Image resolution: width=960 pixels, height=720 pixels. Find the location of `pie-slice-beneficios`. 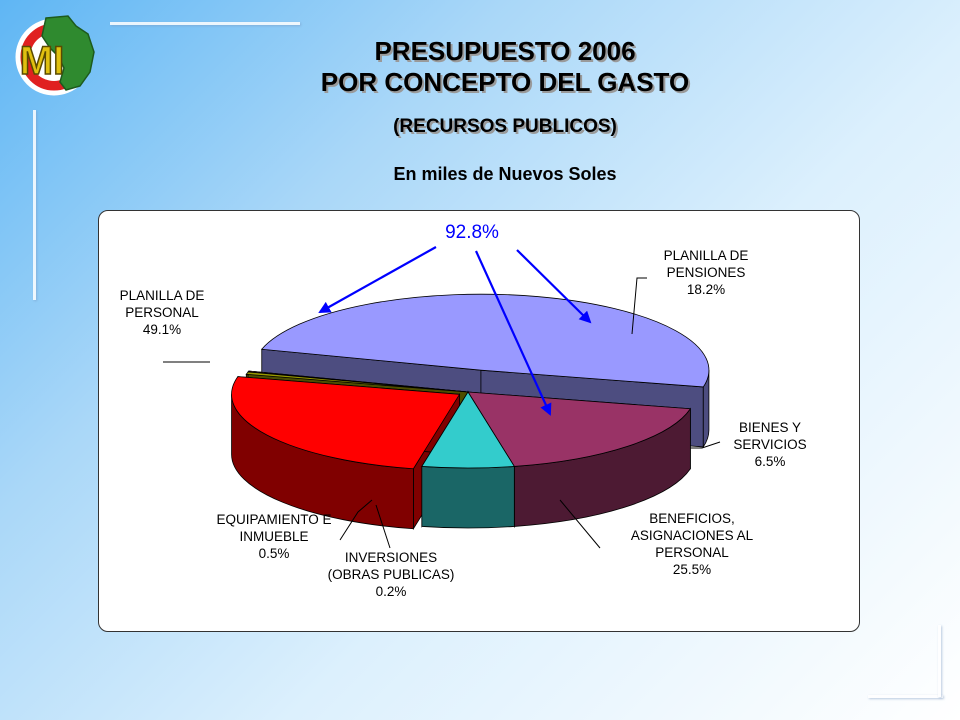

pie-slice-beneficios is located at coordinates (346, 453).